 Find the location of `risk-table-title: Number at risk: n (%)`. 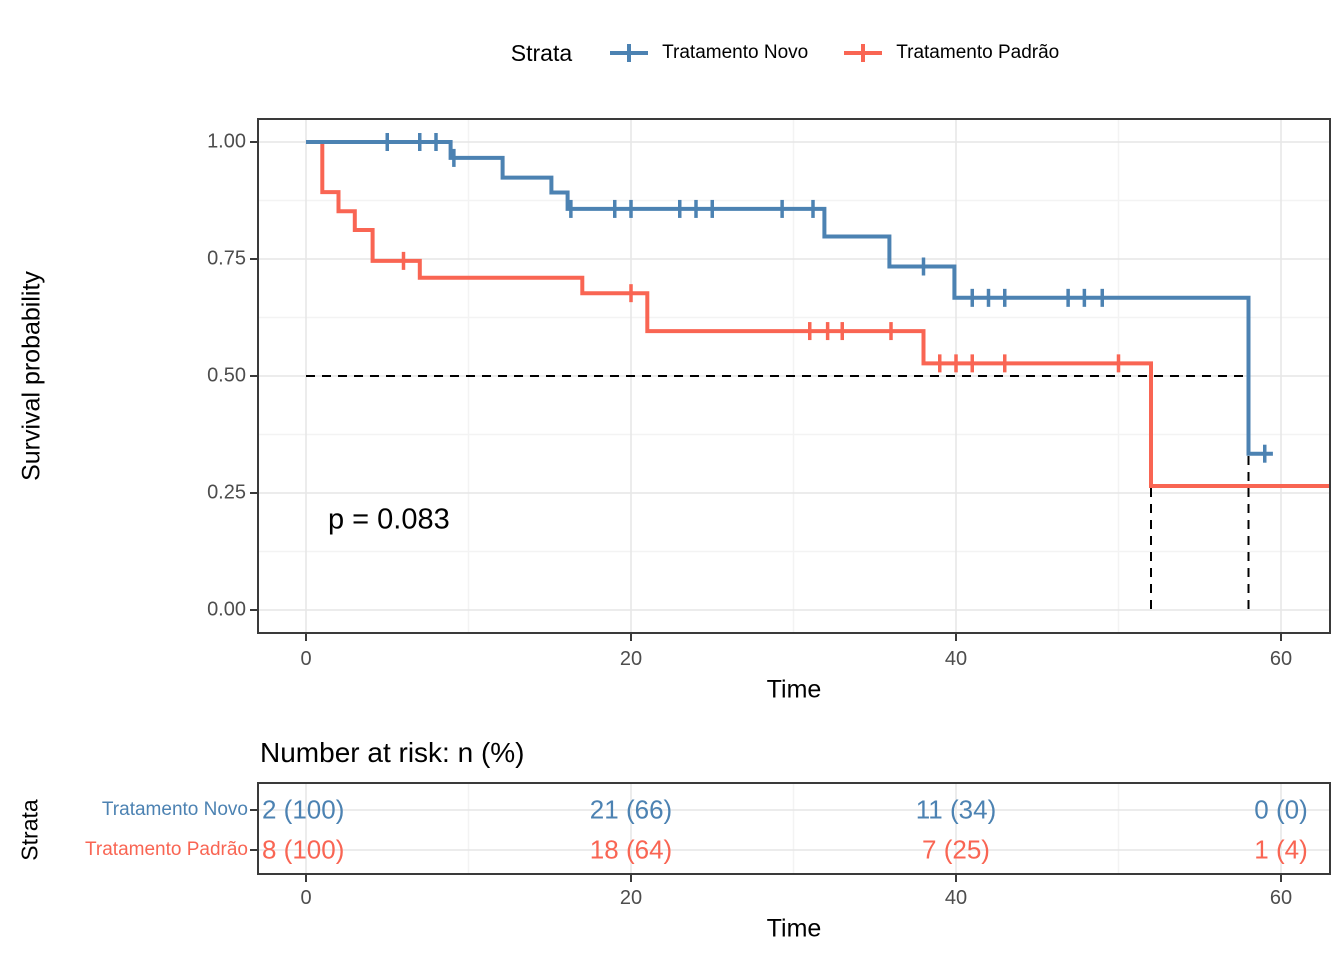

risk-table-title: Number at risk: n (%) is located at coordinates (392, 752).